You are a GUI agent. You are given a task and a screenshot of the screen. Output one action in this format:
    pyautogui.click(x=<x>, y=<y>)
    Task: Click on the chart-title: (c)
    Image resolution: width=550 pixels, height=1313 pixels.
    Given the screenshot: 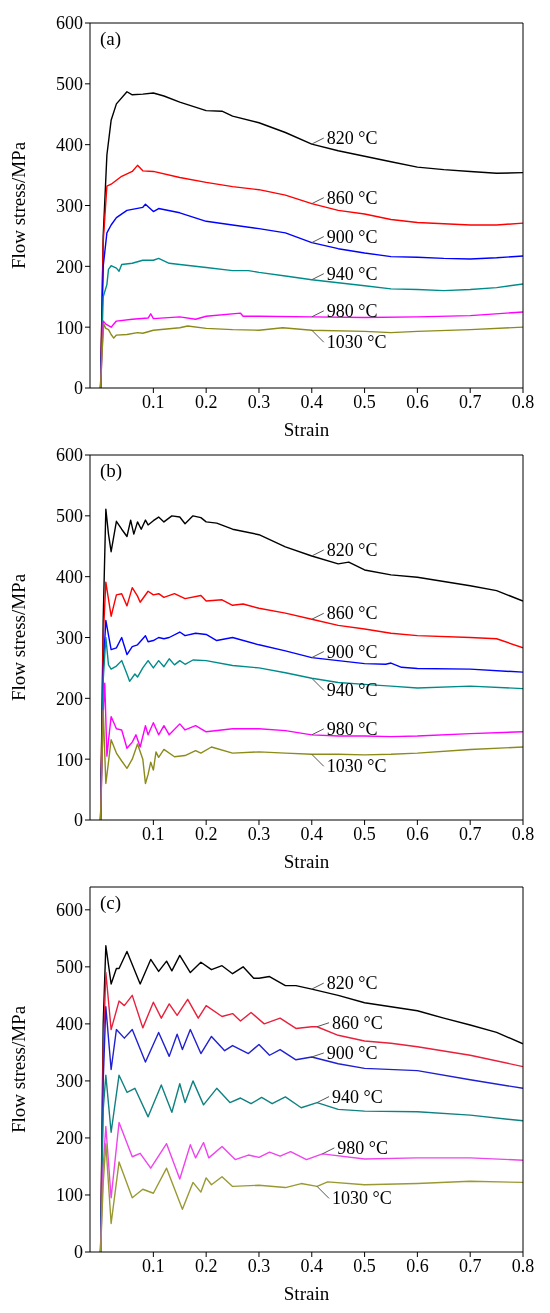 What is the action you would take?
    pyautogui.click(x=111, y=903)
    